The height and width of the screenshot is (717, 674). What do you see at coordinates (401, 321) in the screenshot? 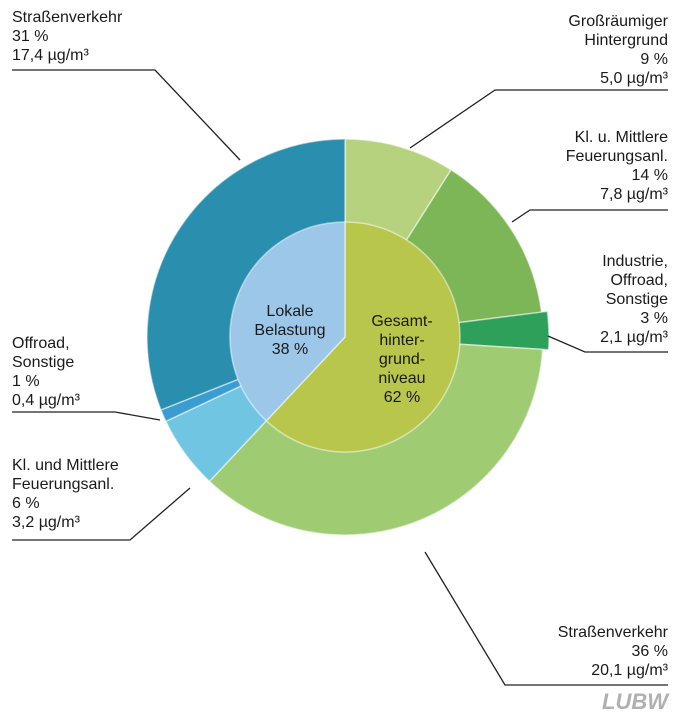
I see `slice-label-line: Gesamt-` at bounding box center [401, 321].